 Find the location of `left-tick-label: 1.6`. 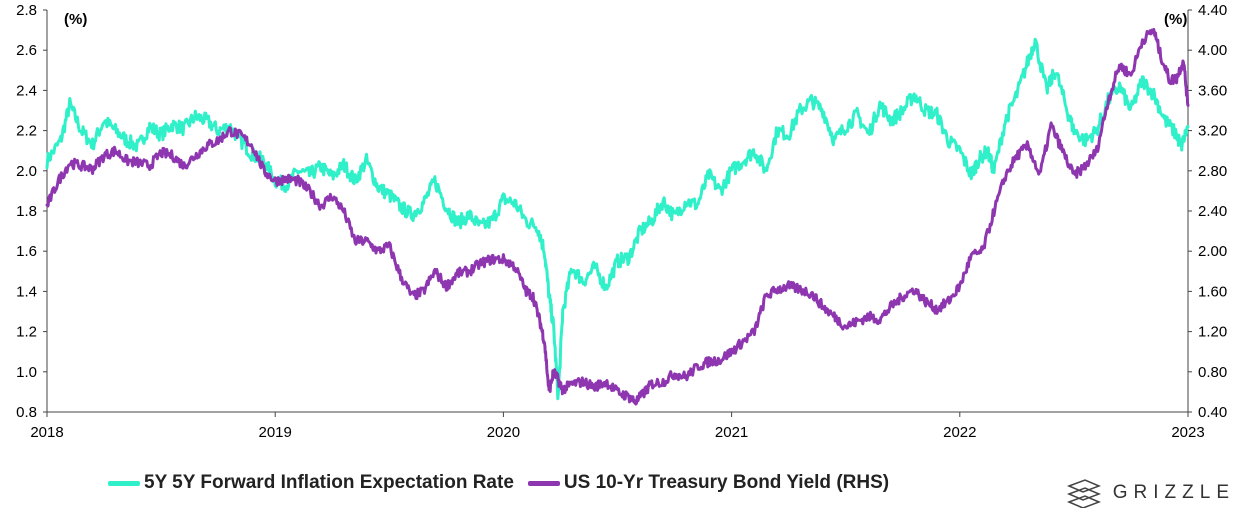

left-tick-label: 1.6 is located at coordinates (26, 251).